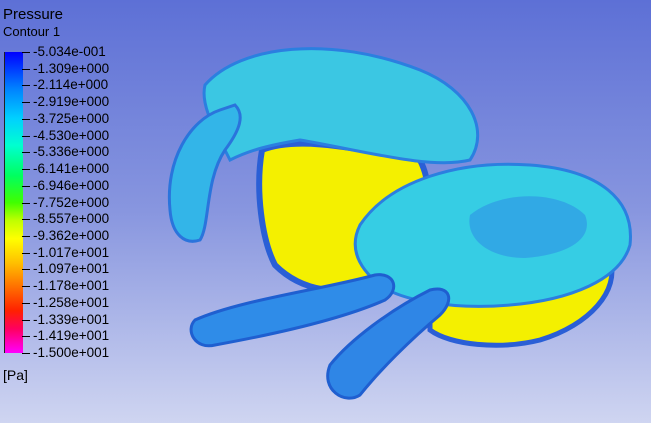 The width and height of the screenshot is (651, 423). Describe the element at coordinates (71, 168) in the screenshot. I see `color-bar-label: -6.141e+000` at that location.